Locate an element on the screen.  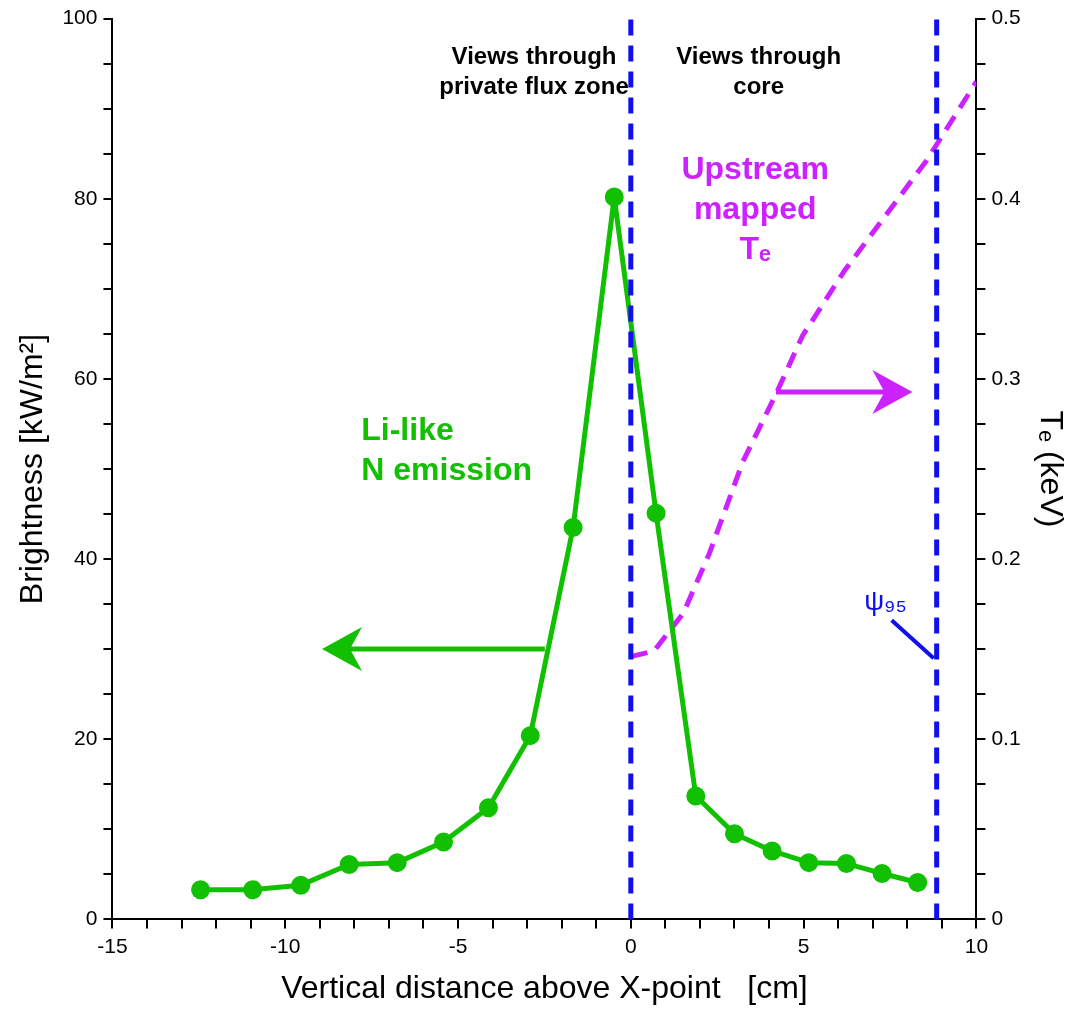
y-tick-label: 40 is located at coordinates (86, 557).